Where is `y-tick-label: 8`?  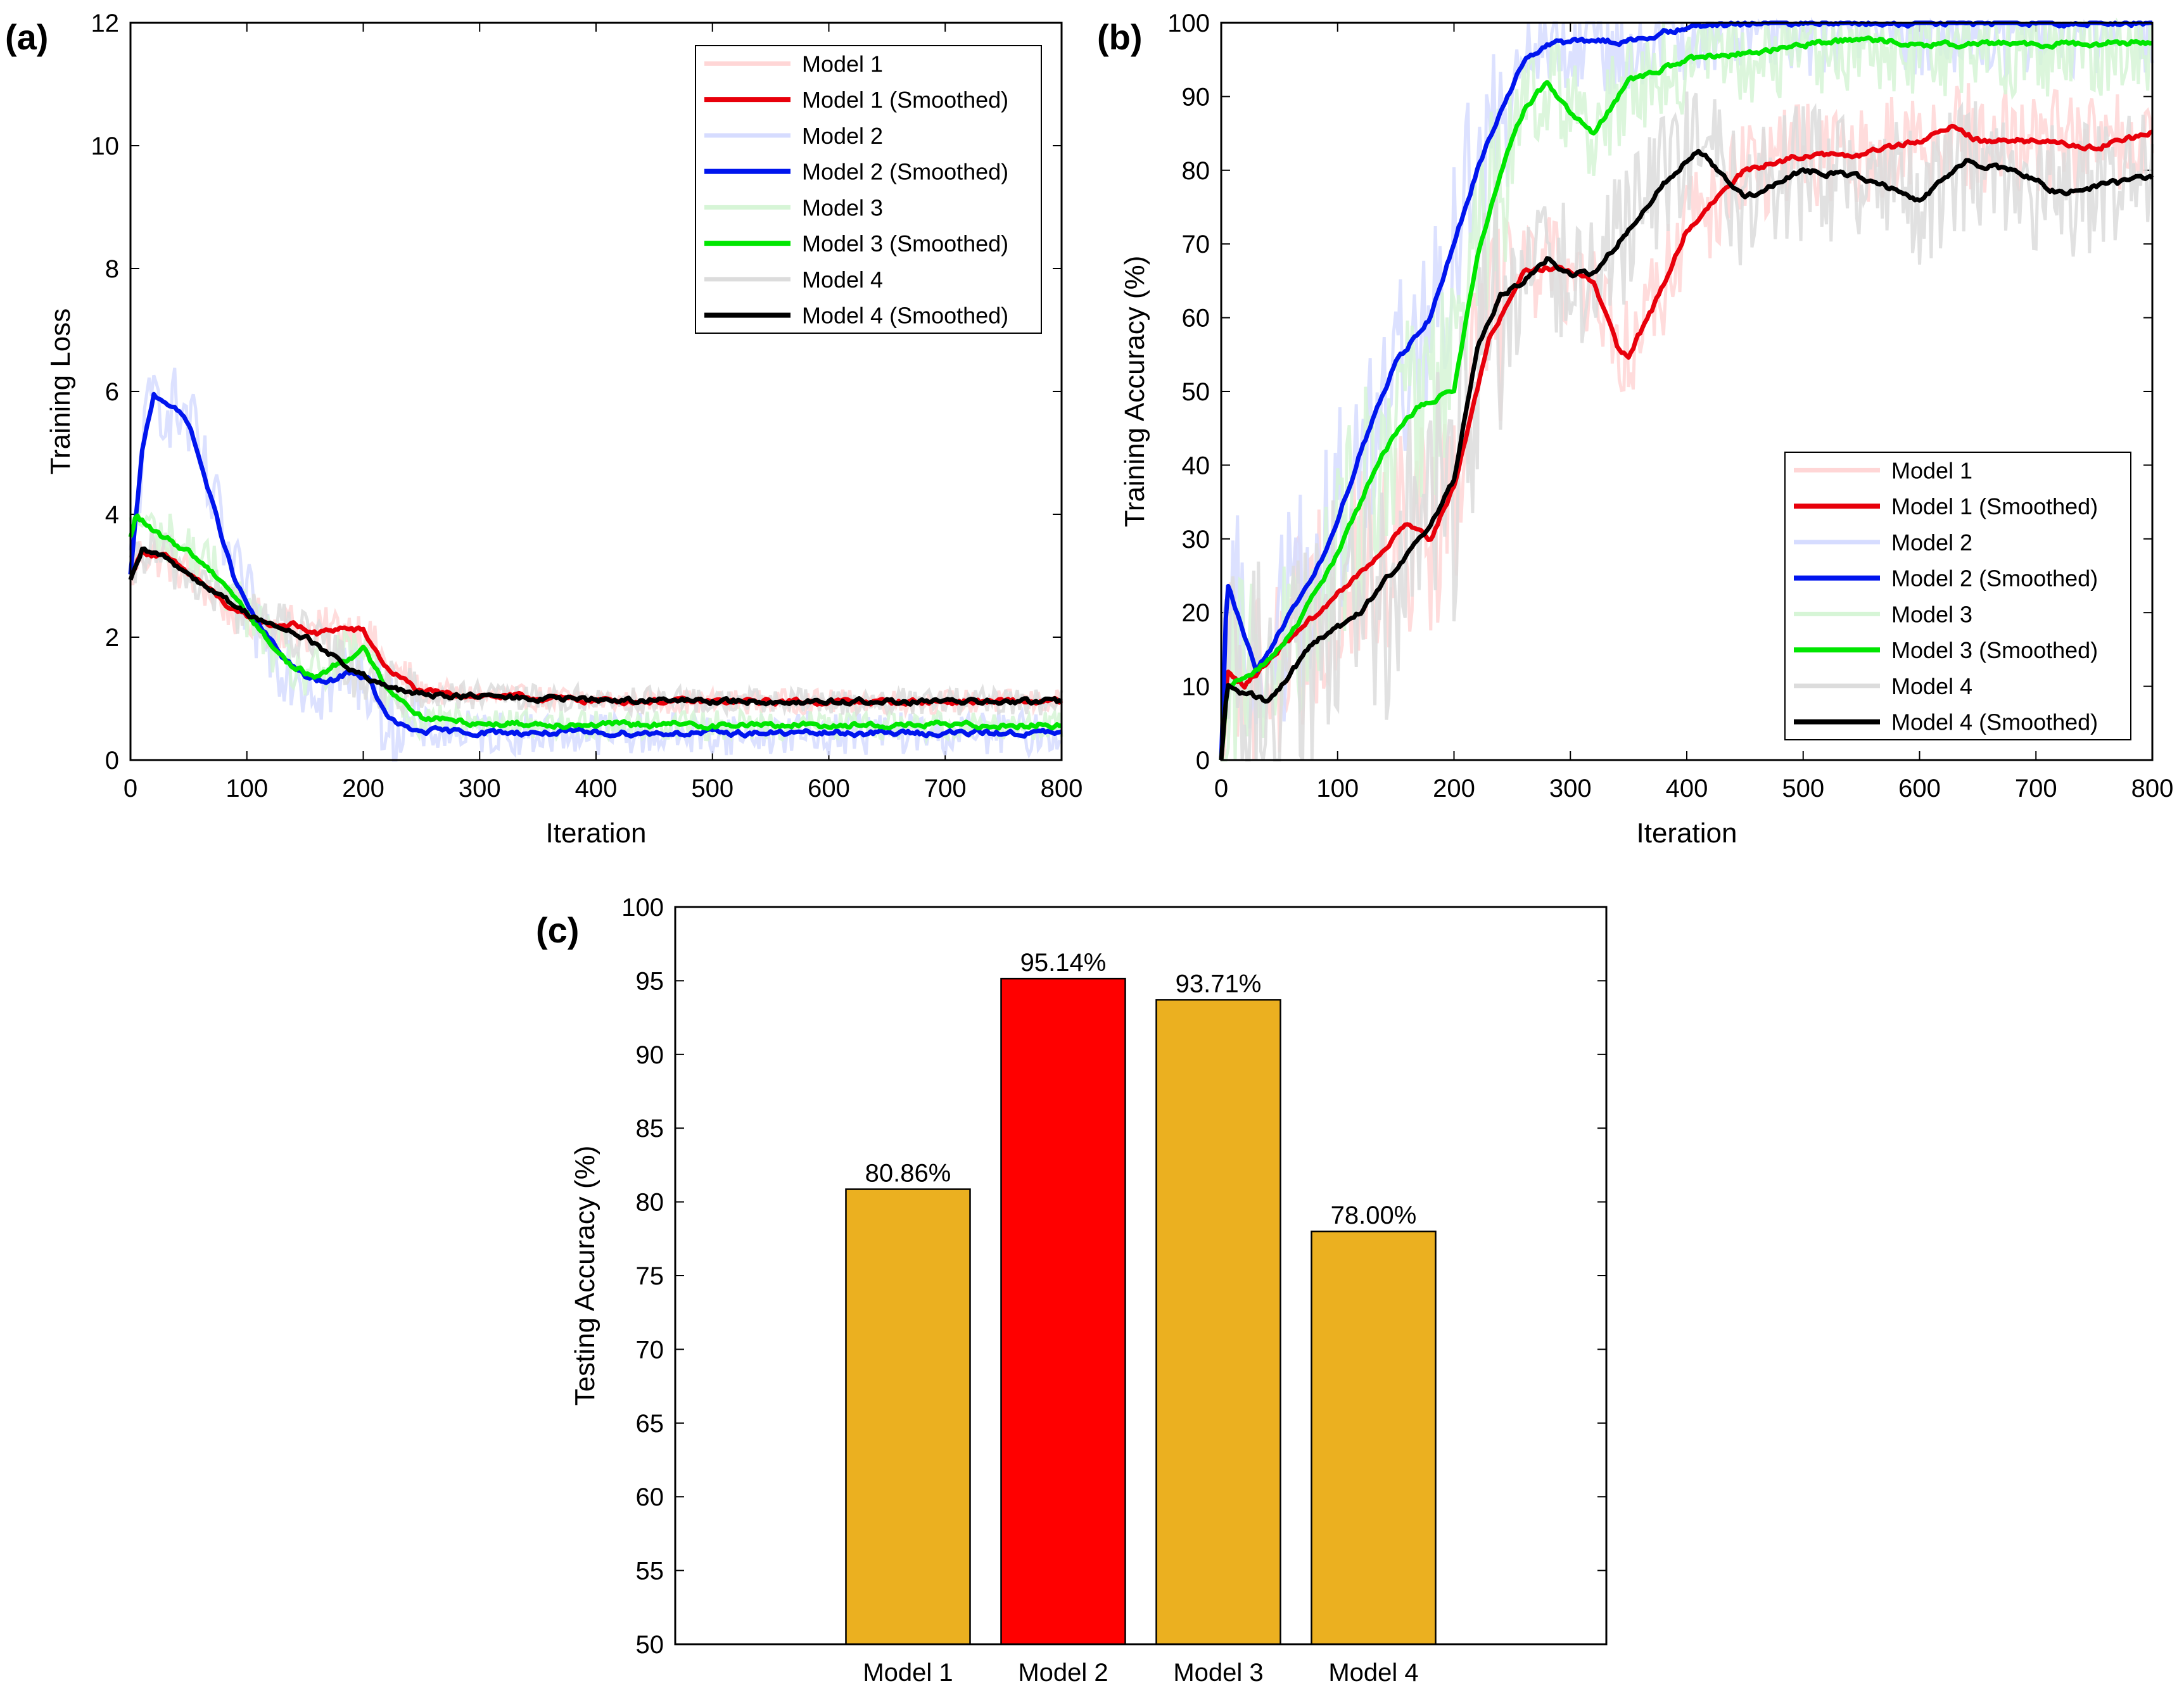
y-tick-label: 8 is located at coordinates (112, 269).